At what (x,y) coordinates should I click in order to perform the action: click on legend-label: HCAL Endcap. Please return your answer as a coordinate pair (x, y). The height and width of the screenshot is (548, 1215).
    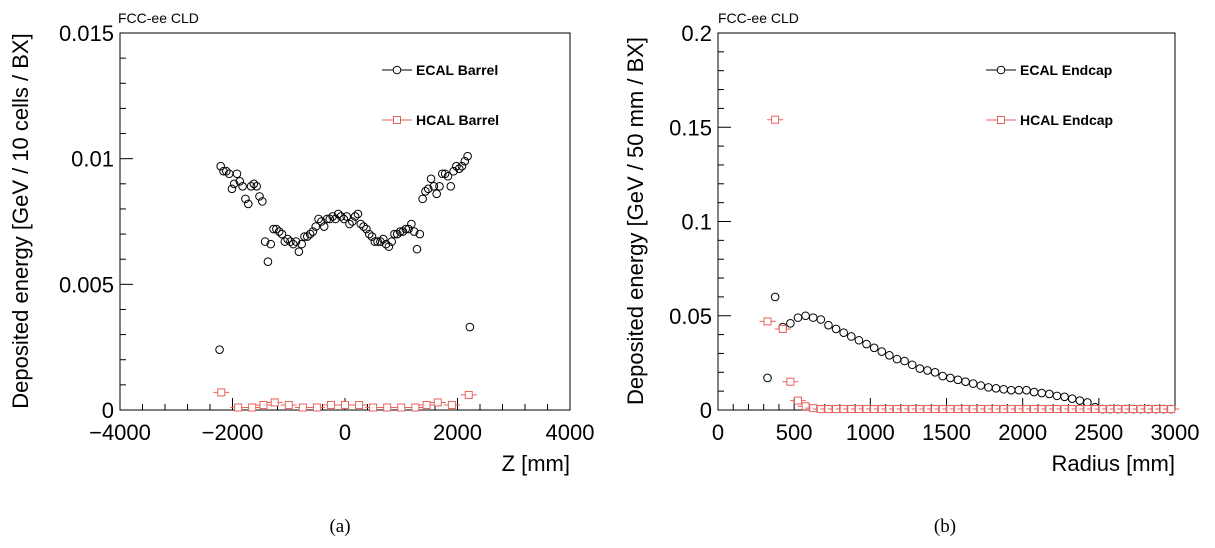
    Looking at the image, I should click on (1066, 120).